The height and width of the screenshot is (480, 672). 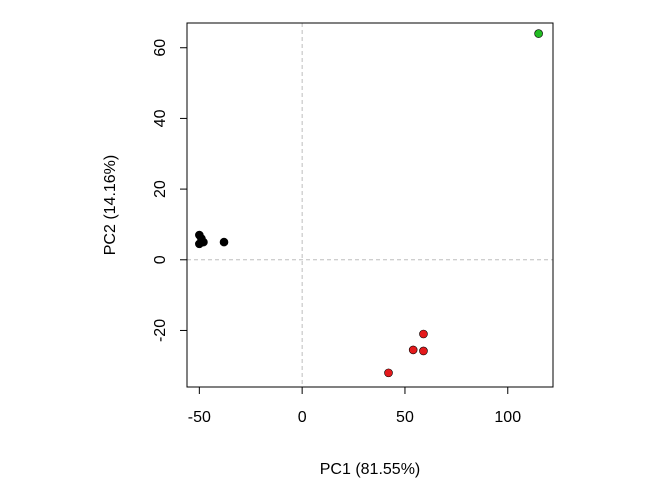 What do you see at coordinates (199, 417) in the screenshot?
I see `x-tick-label: -50` at bounding box center [199, 417].